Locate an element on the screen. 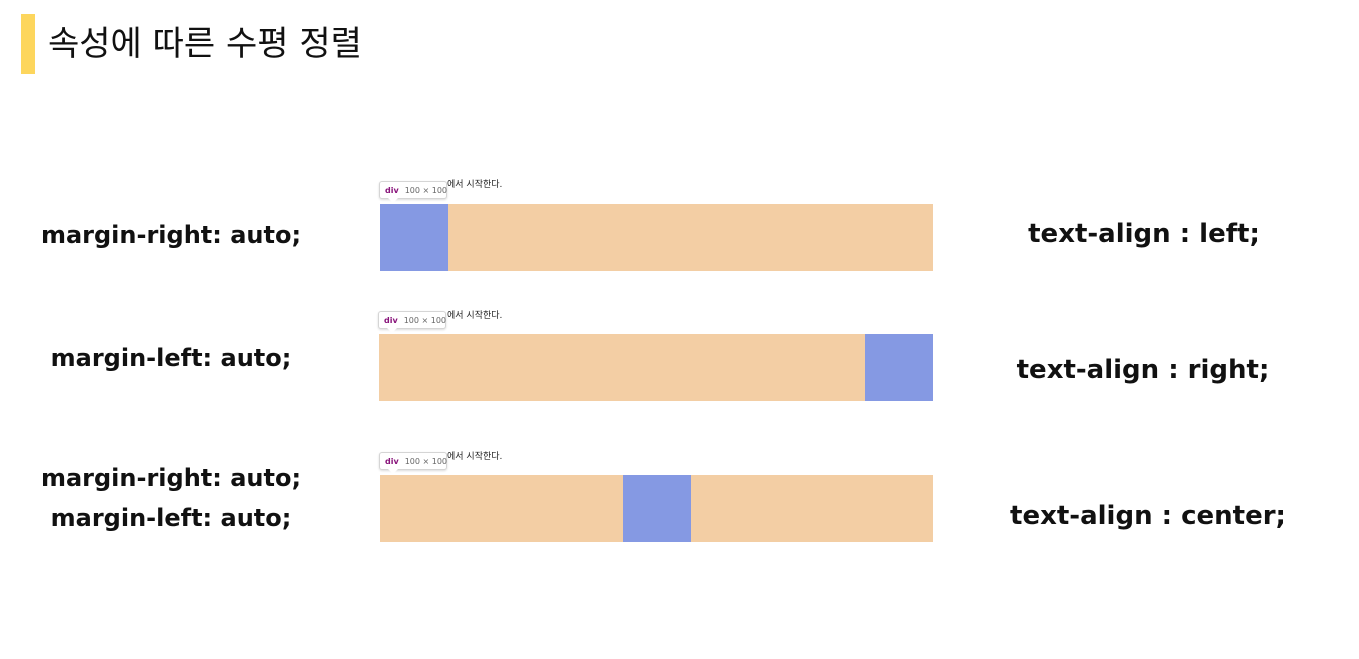  row1-left-label: margin-right: auto; is located at coordinates (171, 235).